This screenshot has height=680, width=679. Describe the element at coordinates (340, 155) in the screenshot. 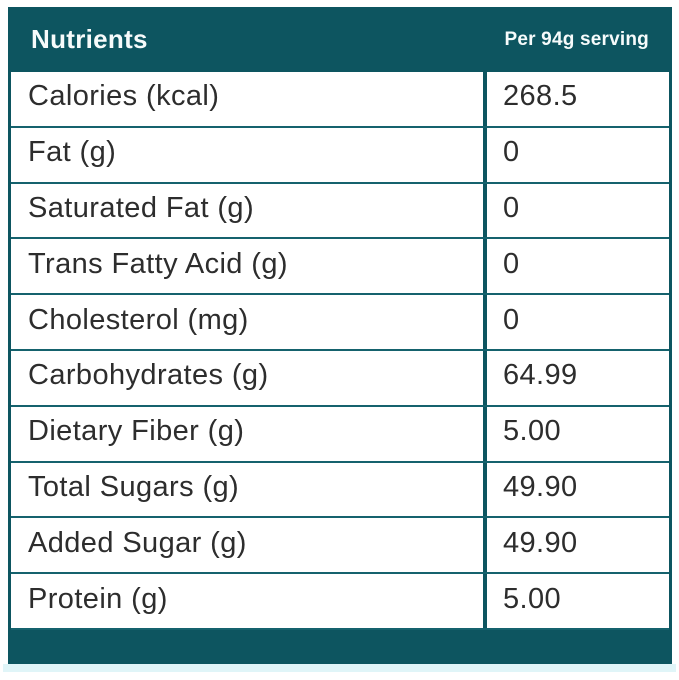

I see `table-row: Fat (g) 0` at that location.